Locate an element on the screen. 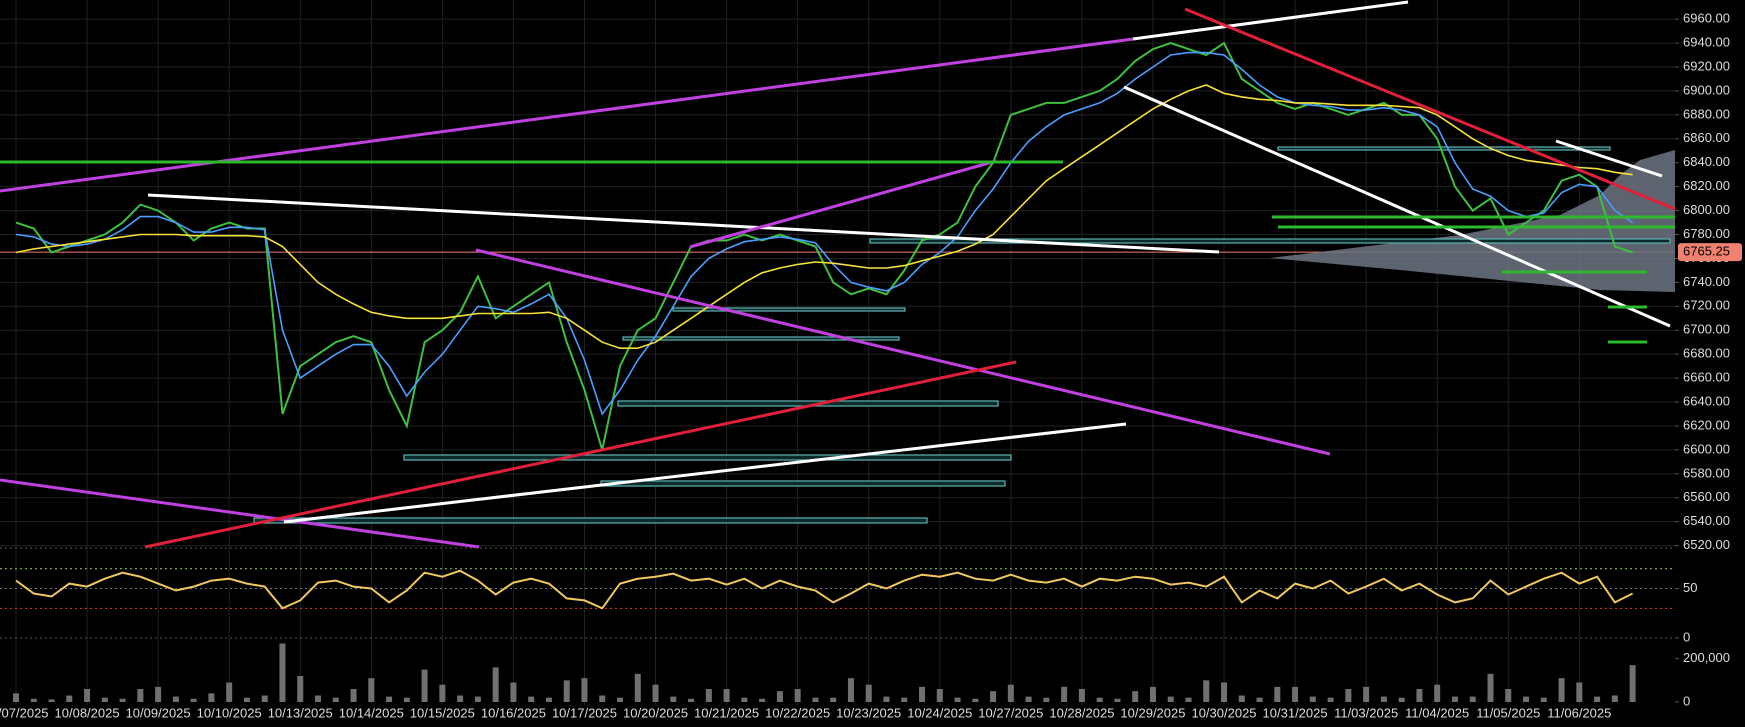 This screenshot has height=727, width=1745. y-tick-label: 6800.00 is located at coordinates (1706, 209).